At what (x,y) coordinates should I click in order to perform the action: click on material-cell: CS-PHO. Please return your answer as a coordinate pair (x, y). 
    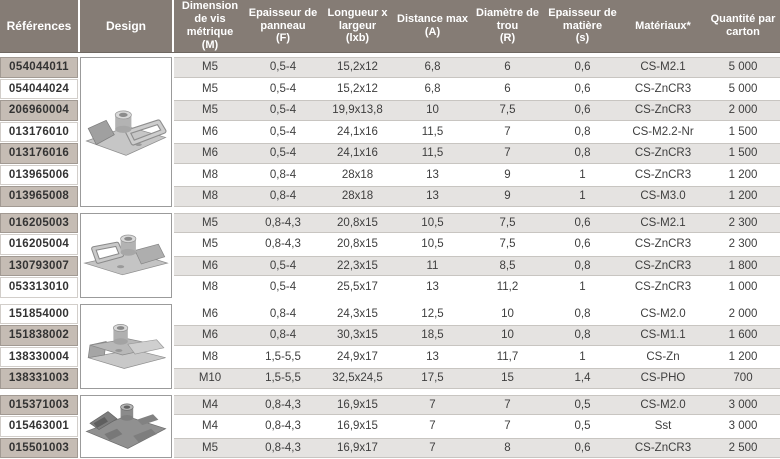
    Looking at the image, I should click on (663, 378).